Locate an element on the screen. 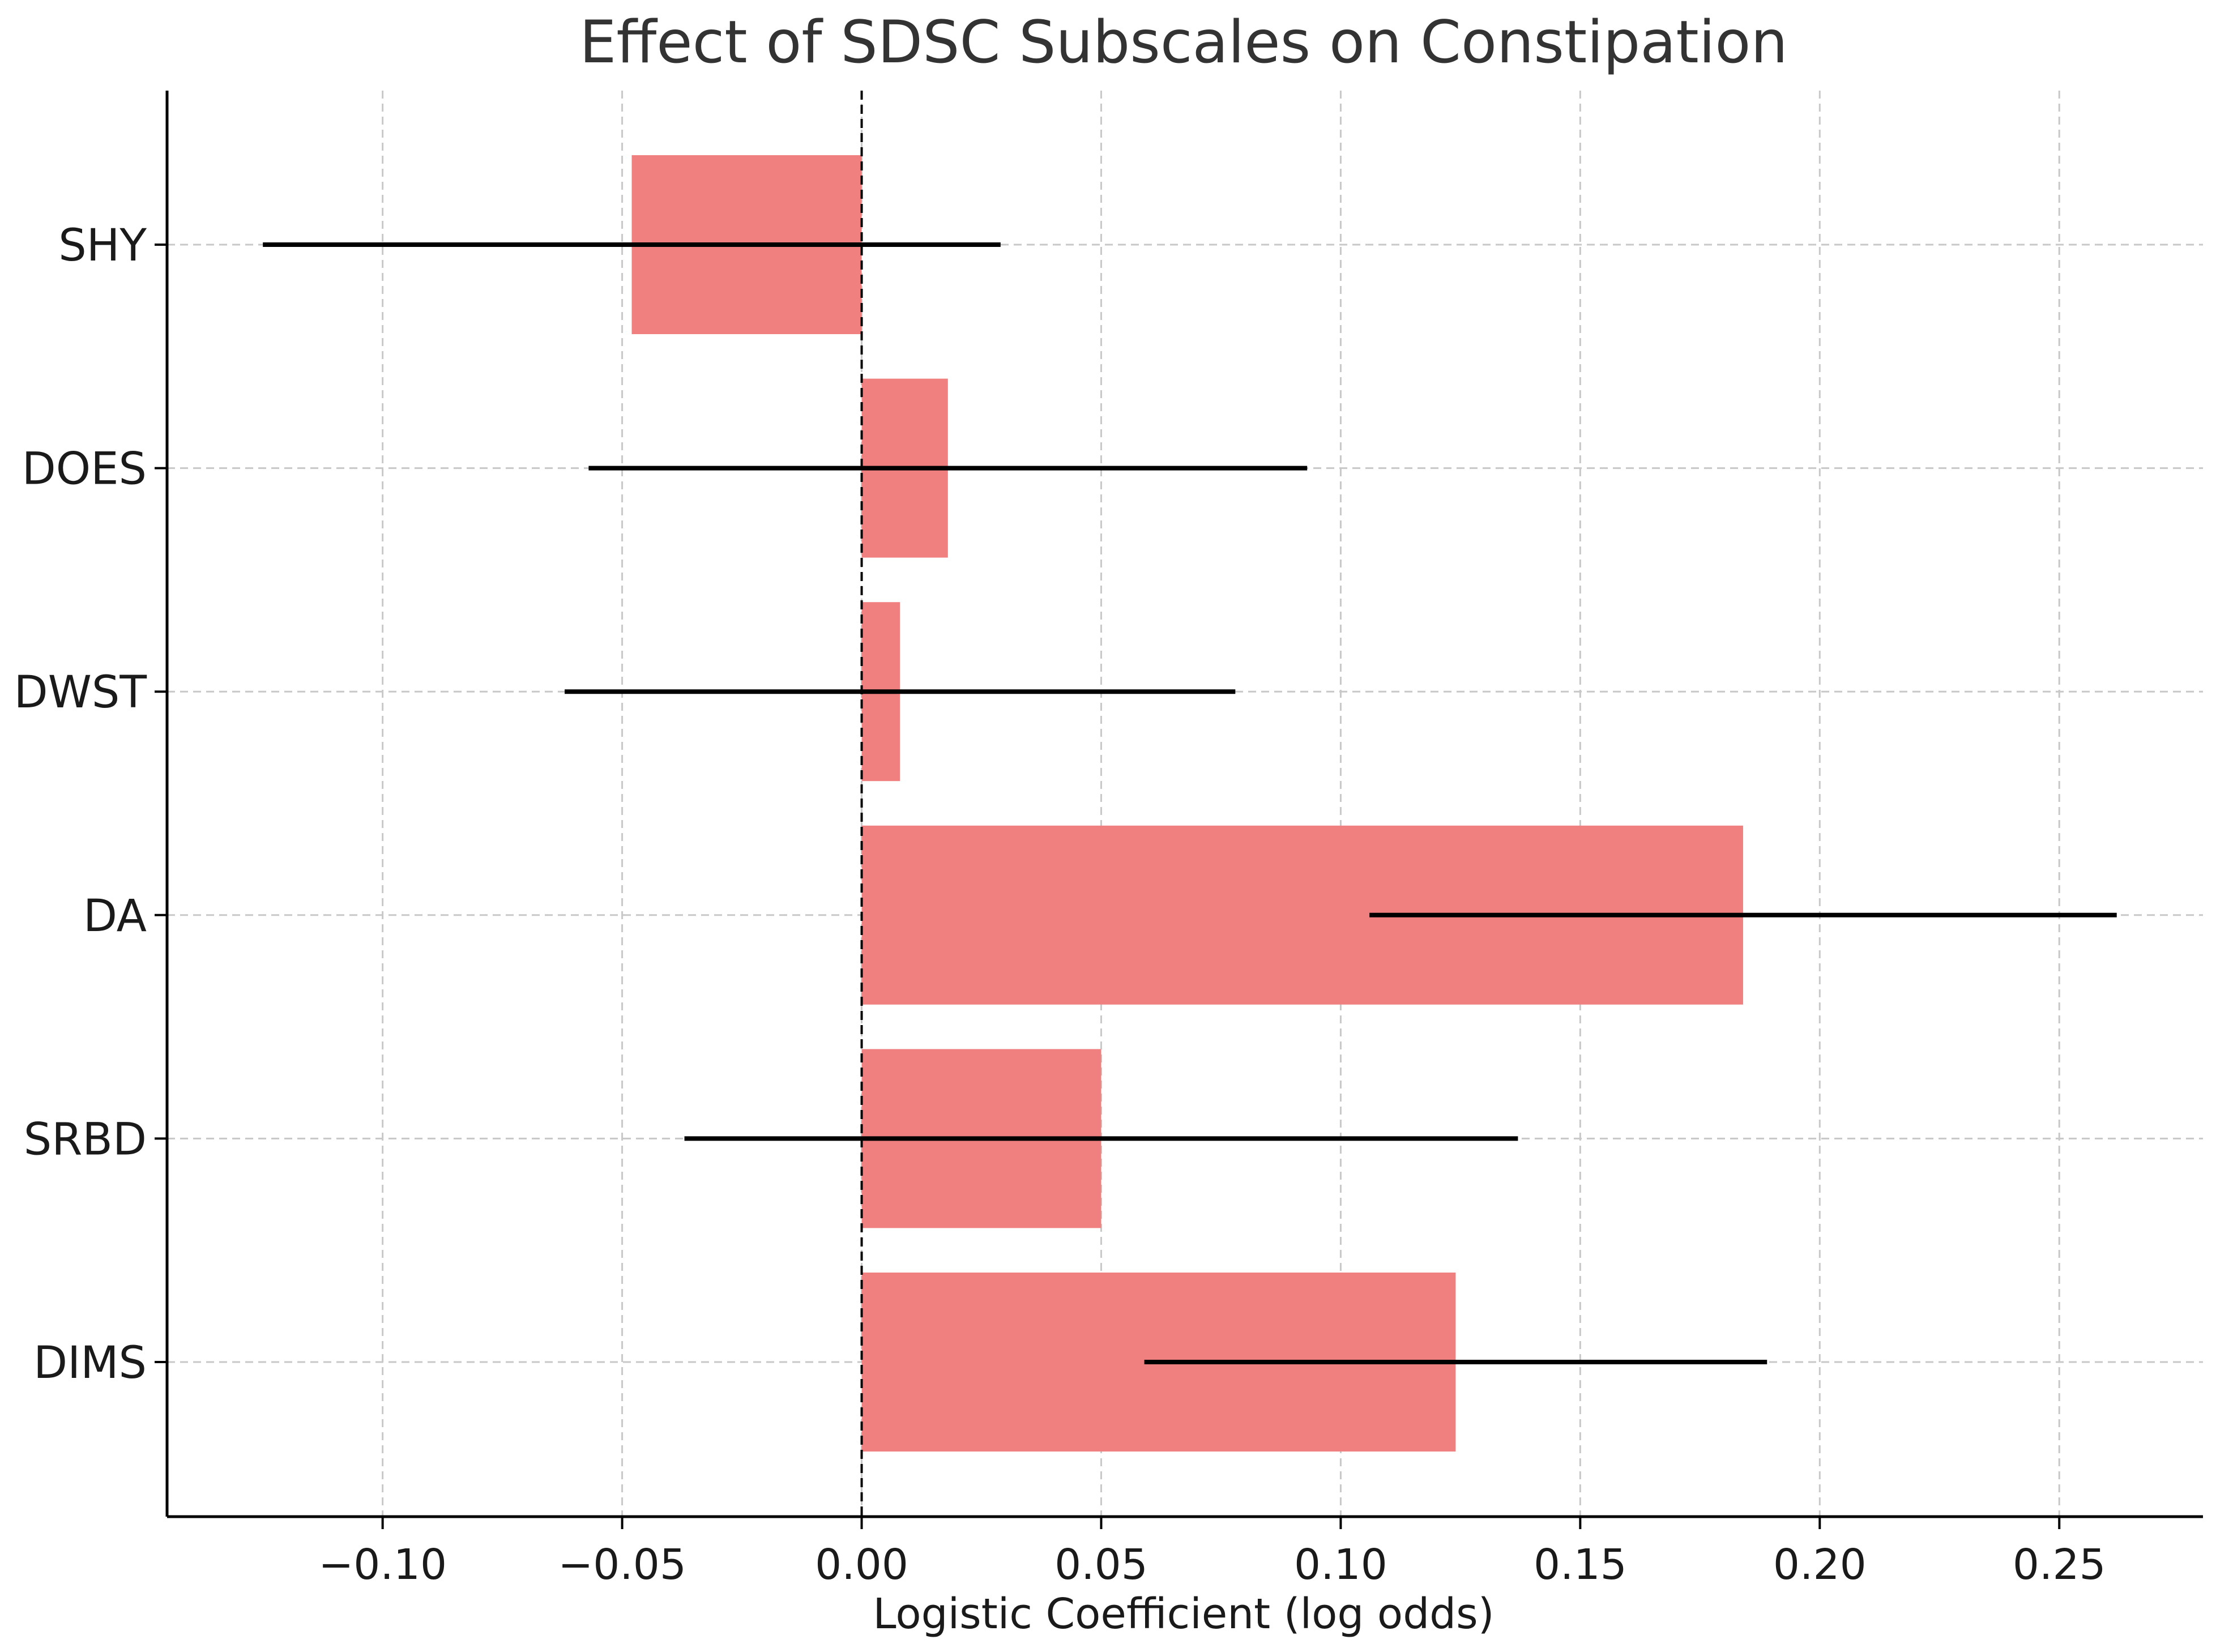  category-label-dims: DIMS is located at coordinates (90, 1364).